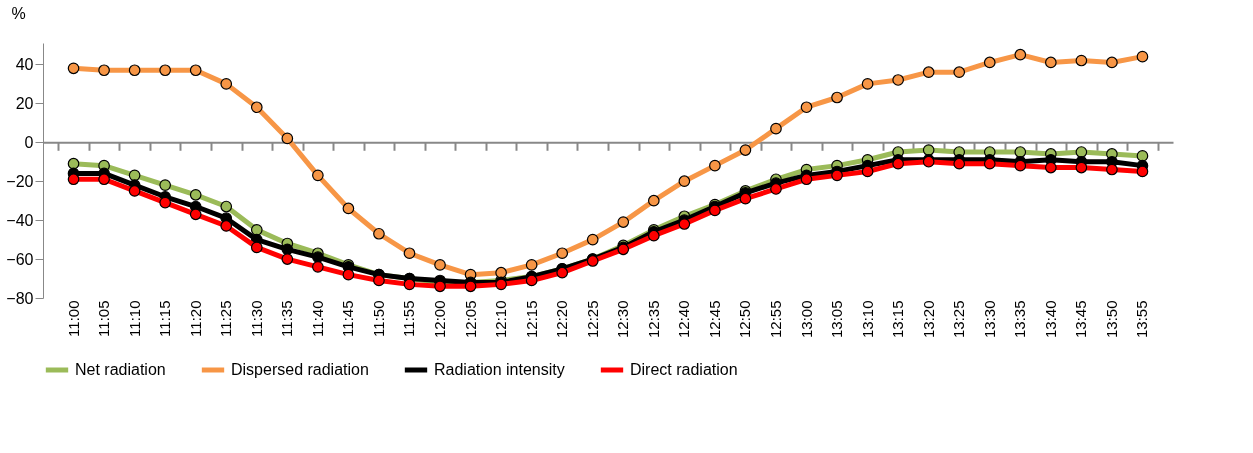 The width and height of the screenshot is (1253, 453). What do you see at coordinates (623, 319) in the screenshot?
I see `x-tick-label: 12:30` at bounding box center [623, 319].